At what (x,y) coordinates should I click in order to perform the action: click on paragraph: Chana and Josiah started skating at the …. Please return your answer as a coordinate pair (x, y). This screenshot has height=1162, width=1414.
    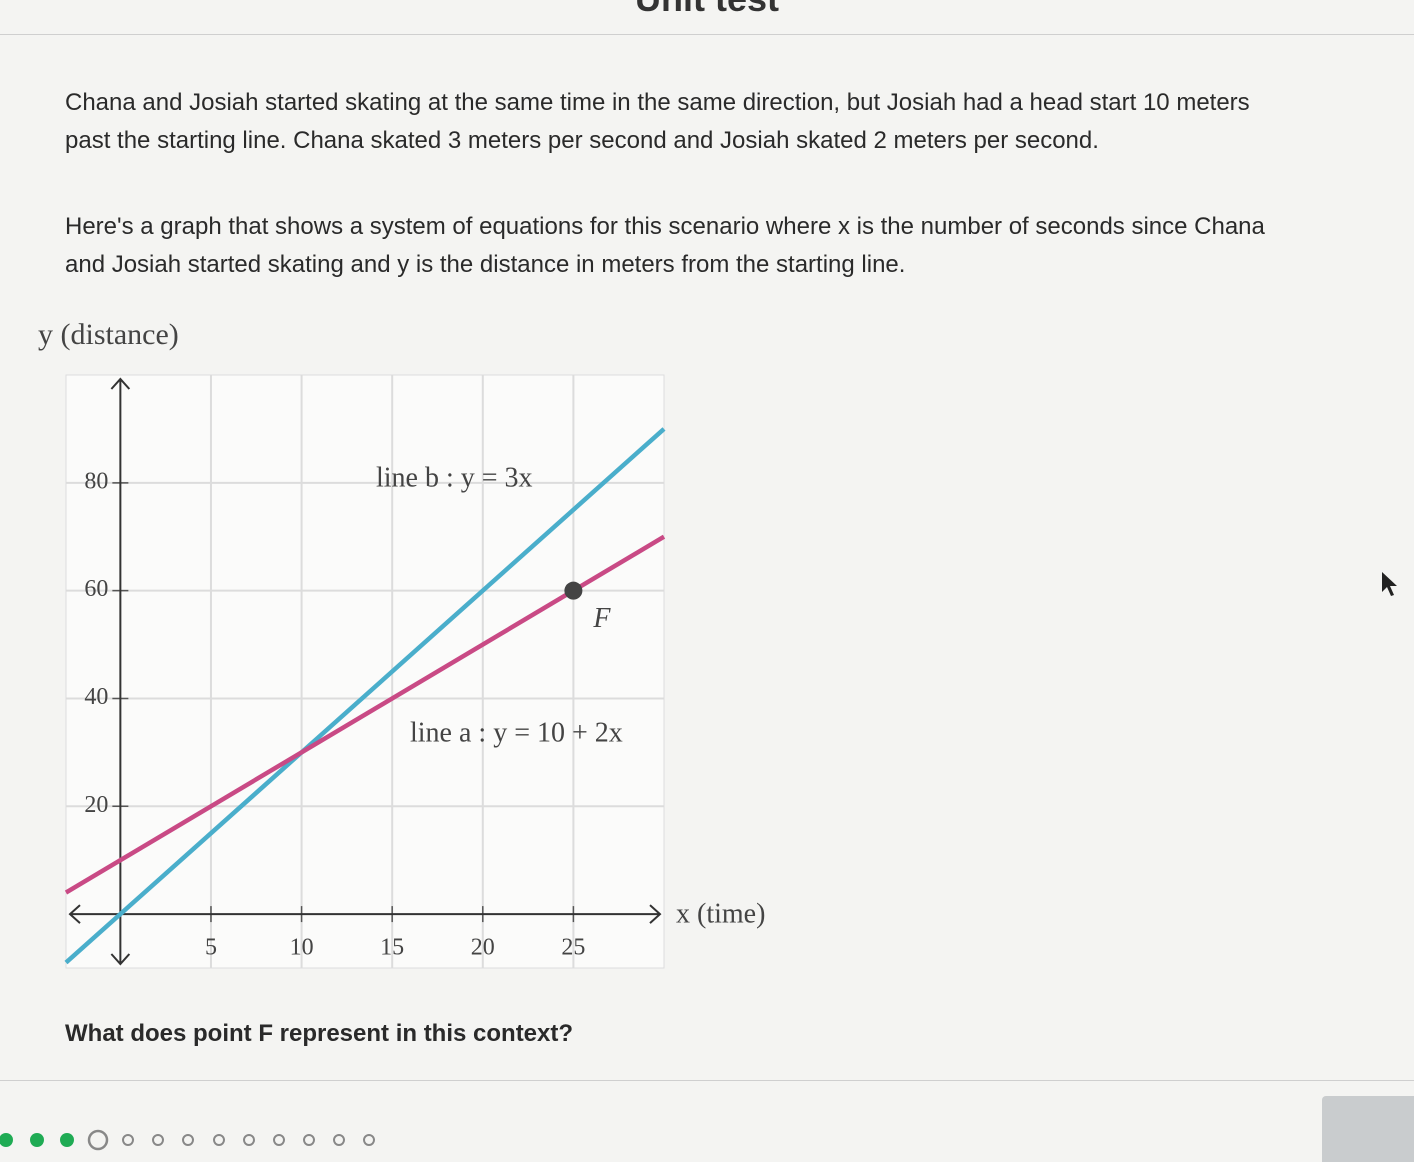
    Looking at the image, I should click on (657, 121).